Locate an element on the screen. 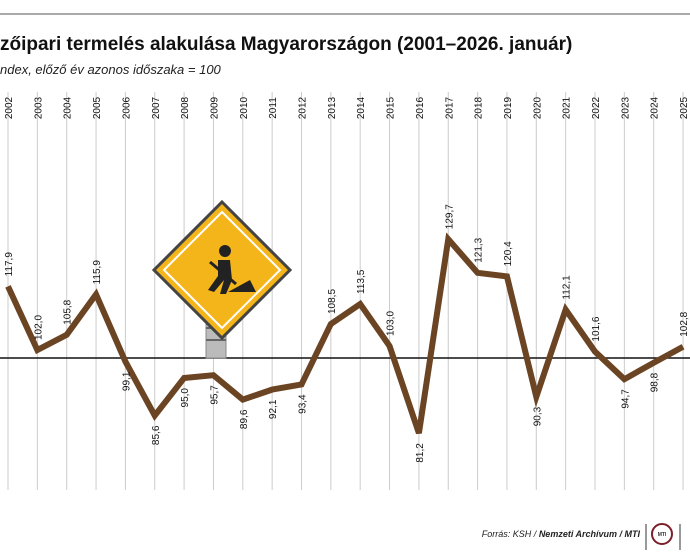 The height and width of the screenshot is (557, 690). x-tick-label: 2021 is located at coordinates (567, 107).